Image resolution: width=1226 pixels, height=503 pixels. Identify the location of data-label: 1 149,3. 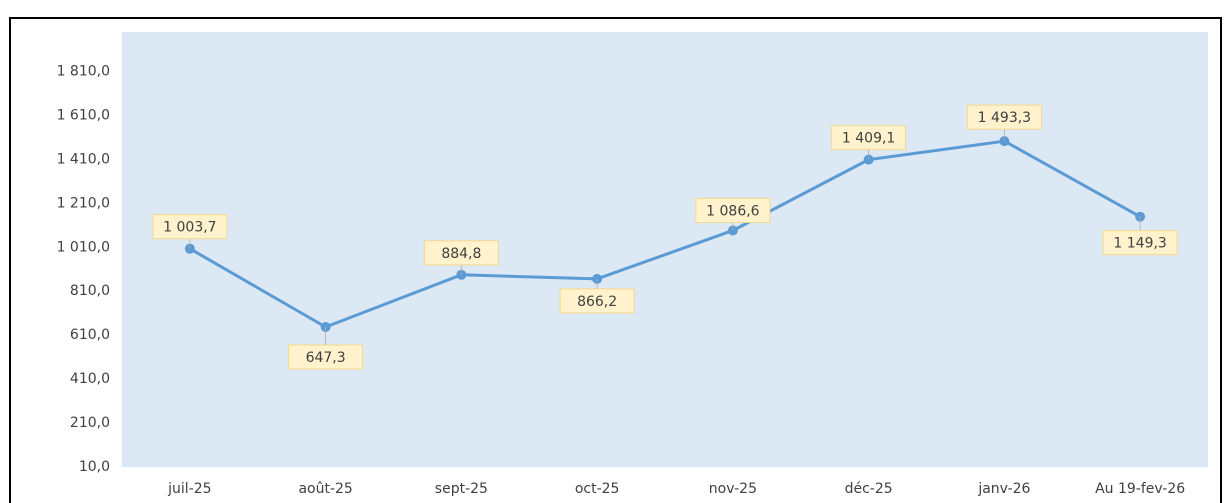
(1139, 244).